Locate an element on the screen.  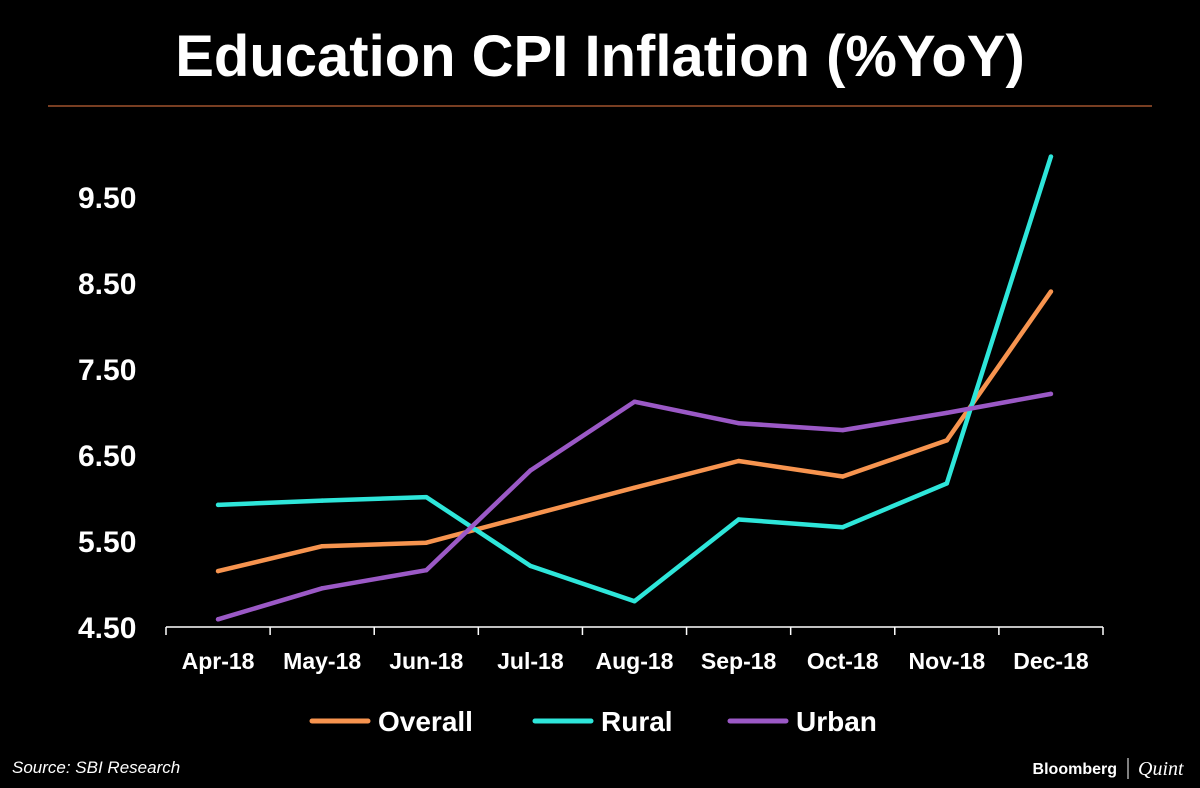
brand-logo-main: Bloomberg is located at coordinates (1075, 769).